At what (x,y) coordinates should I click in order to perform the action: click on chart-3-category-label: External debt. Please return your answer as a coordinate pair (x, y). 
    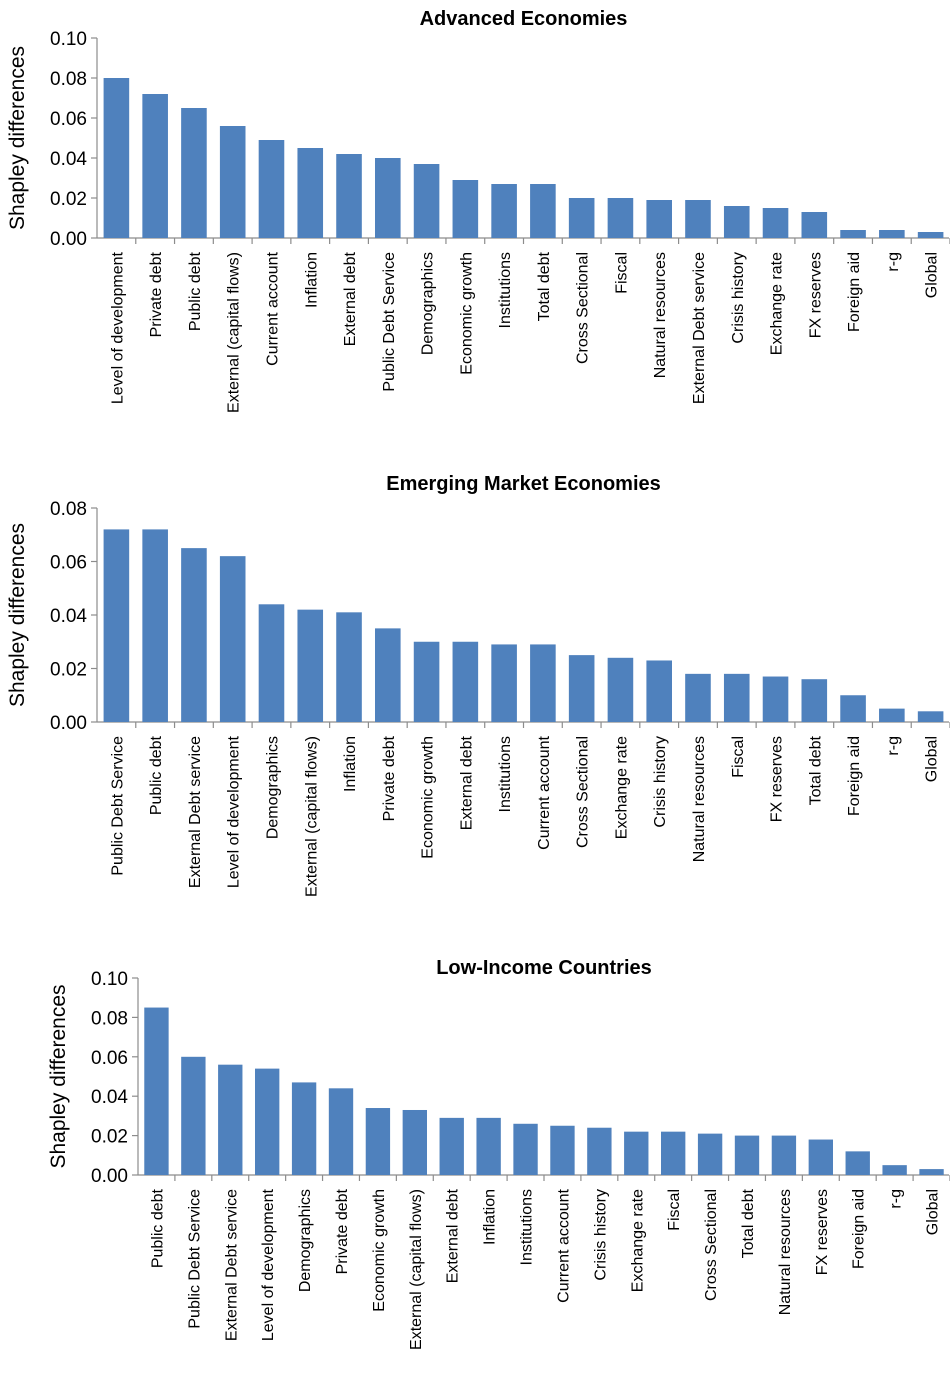
    Looking at the image, I should click on (453, 1235).